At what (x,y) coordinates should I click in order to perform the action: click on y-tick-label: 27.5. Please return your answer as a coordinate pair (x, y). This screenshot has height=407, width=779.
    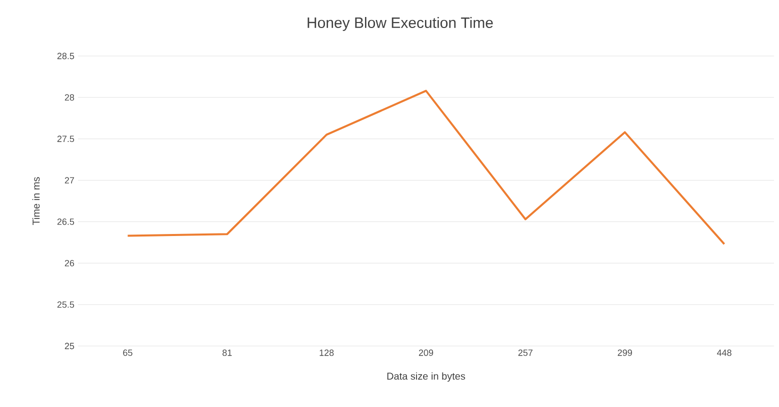
    Looking at the image, I should click on (65, 139).